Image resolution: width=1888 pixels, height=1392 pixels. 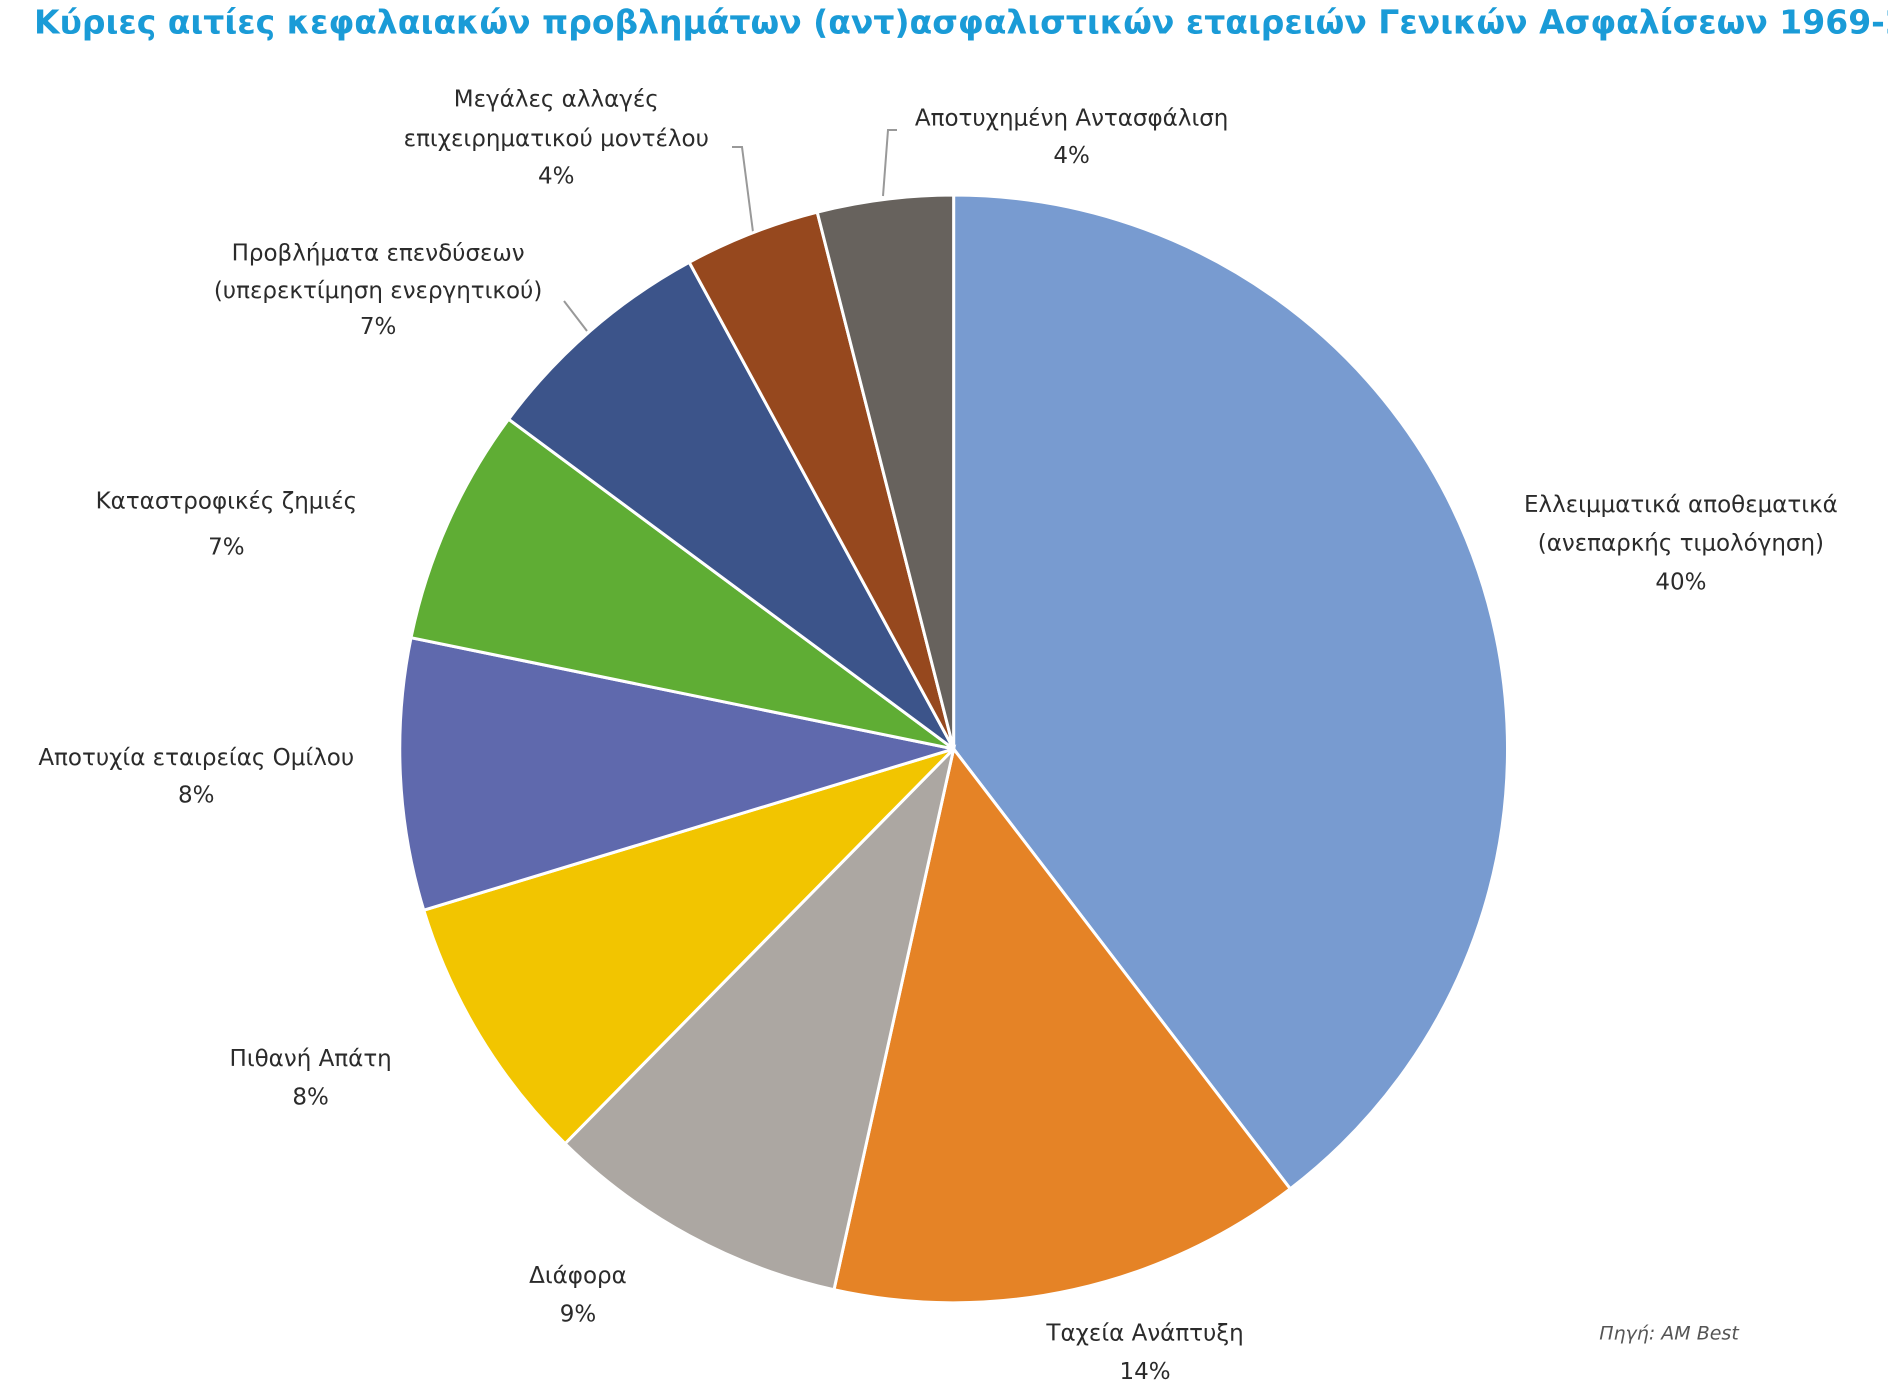 What do you see at coordinates (556, 99) in the screenshot?
I see `slice-label: Μεγάλες αλλαγές` at bounding box center [556, 99].